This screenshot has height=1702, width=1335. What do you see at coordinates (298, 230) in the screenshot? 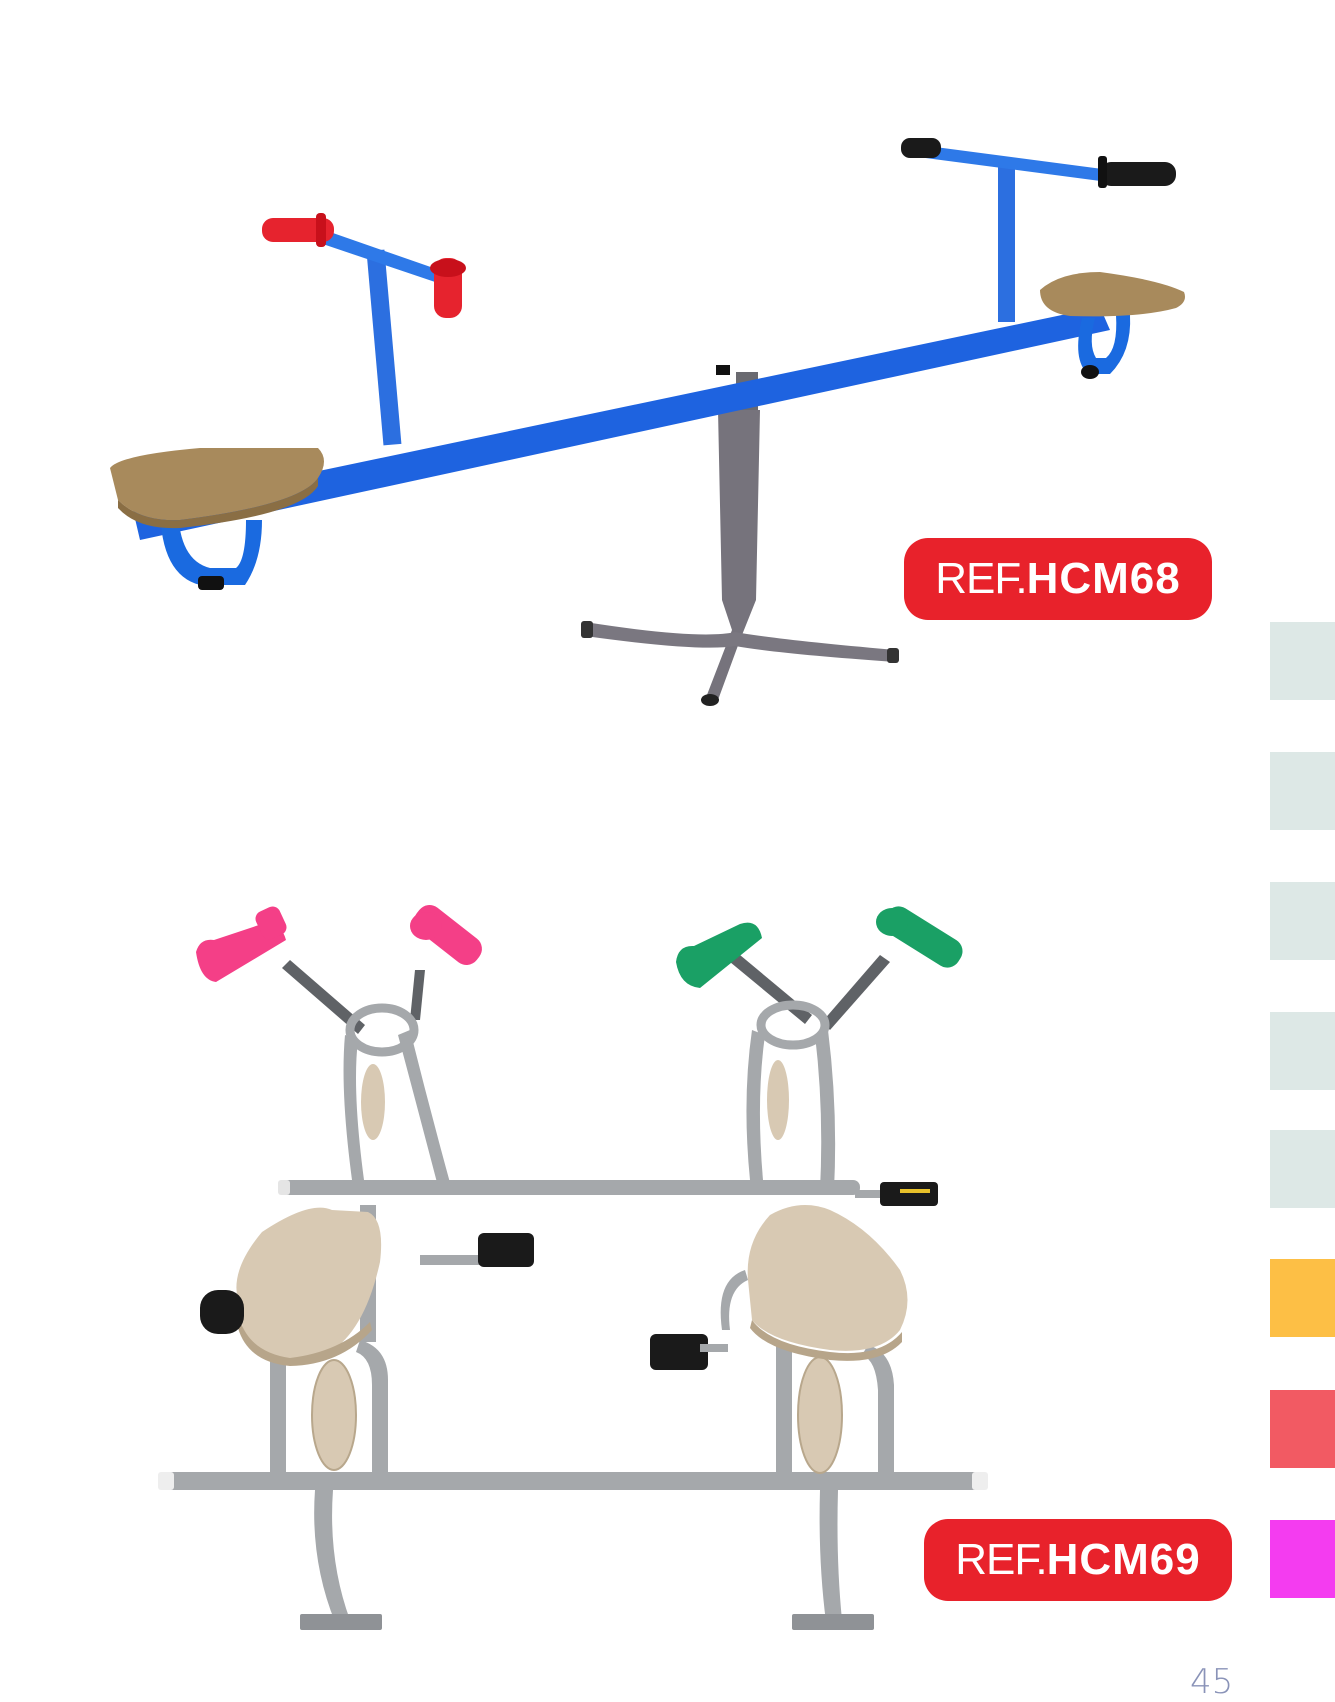
I see `seesaw-red-grip-left` at bounding box center [298, 230].